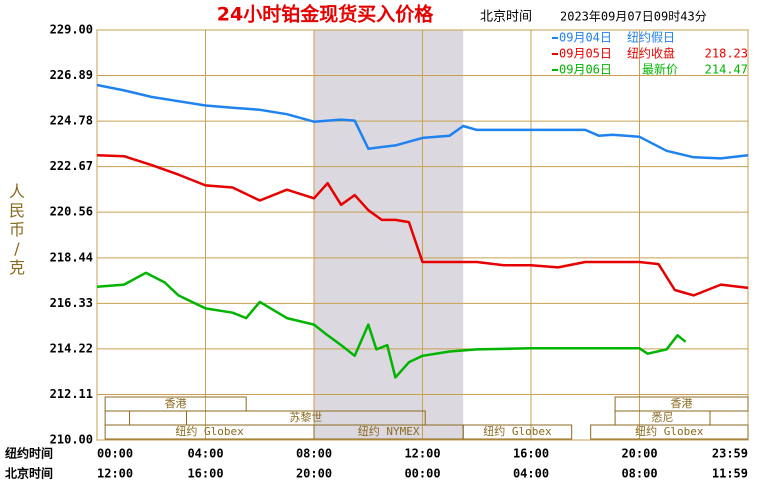  Describe the element at coordinates (71, 75) in the screenshot. I see `y-tick-label: 226.89` at that location.